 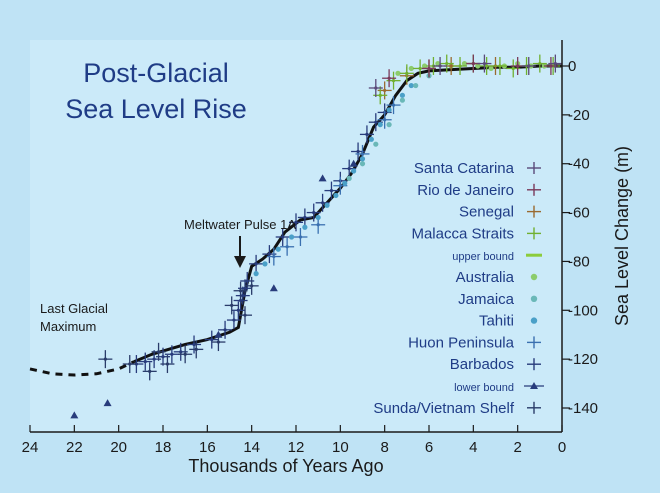 I want to click on legend-label-malacca-straits: Malacca Straits, so click(x=462, y=233).